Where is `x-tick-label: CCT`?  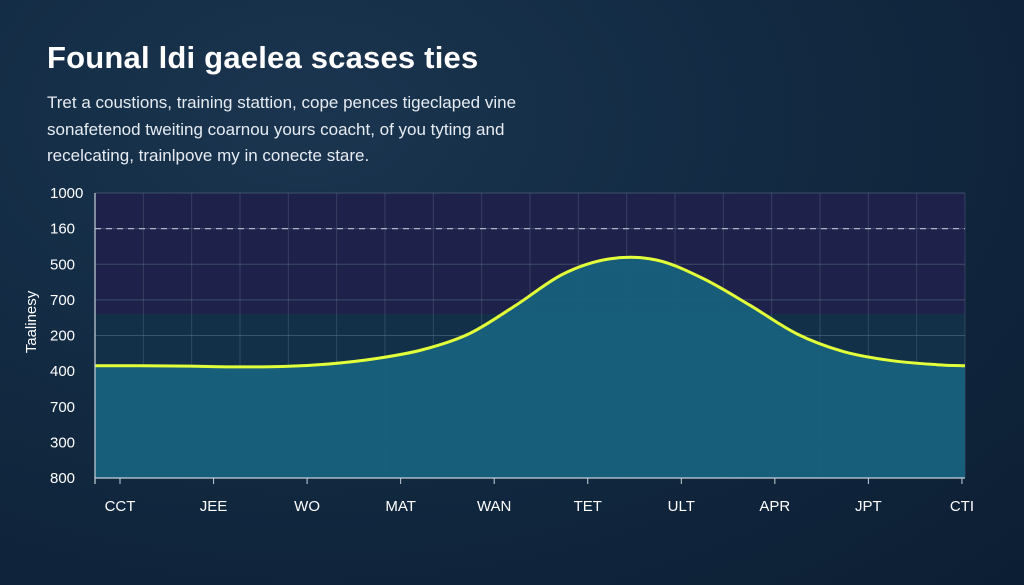 x-tick-label: CCT is located at coordinates (120, 506).